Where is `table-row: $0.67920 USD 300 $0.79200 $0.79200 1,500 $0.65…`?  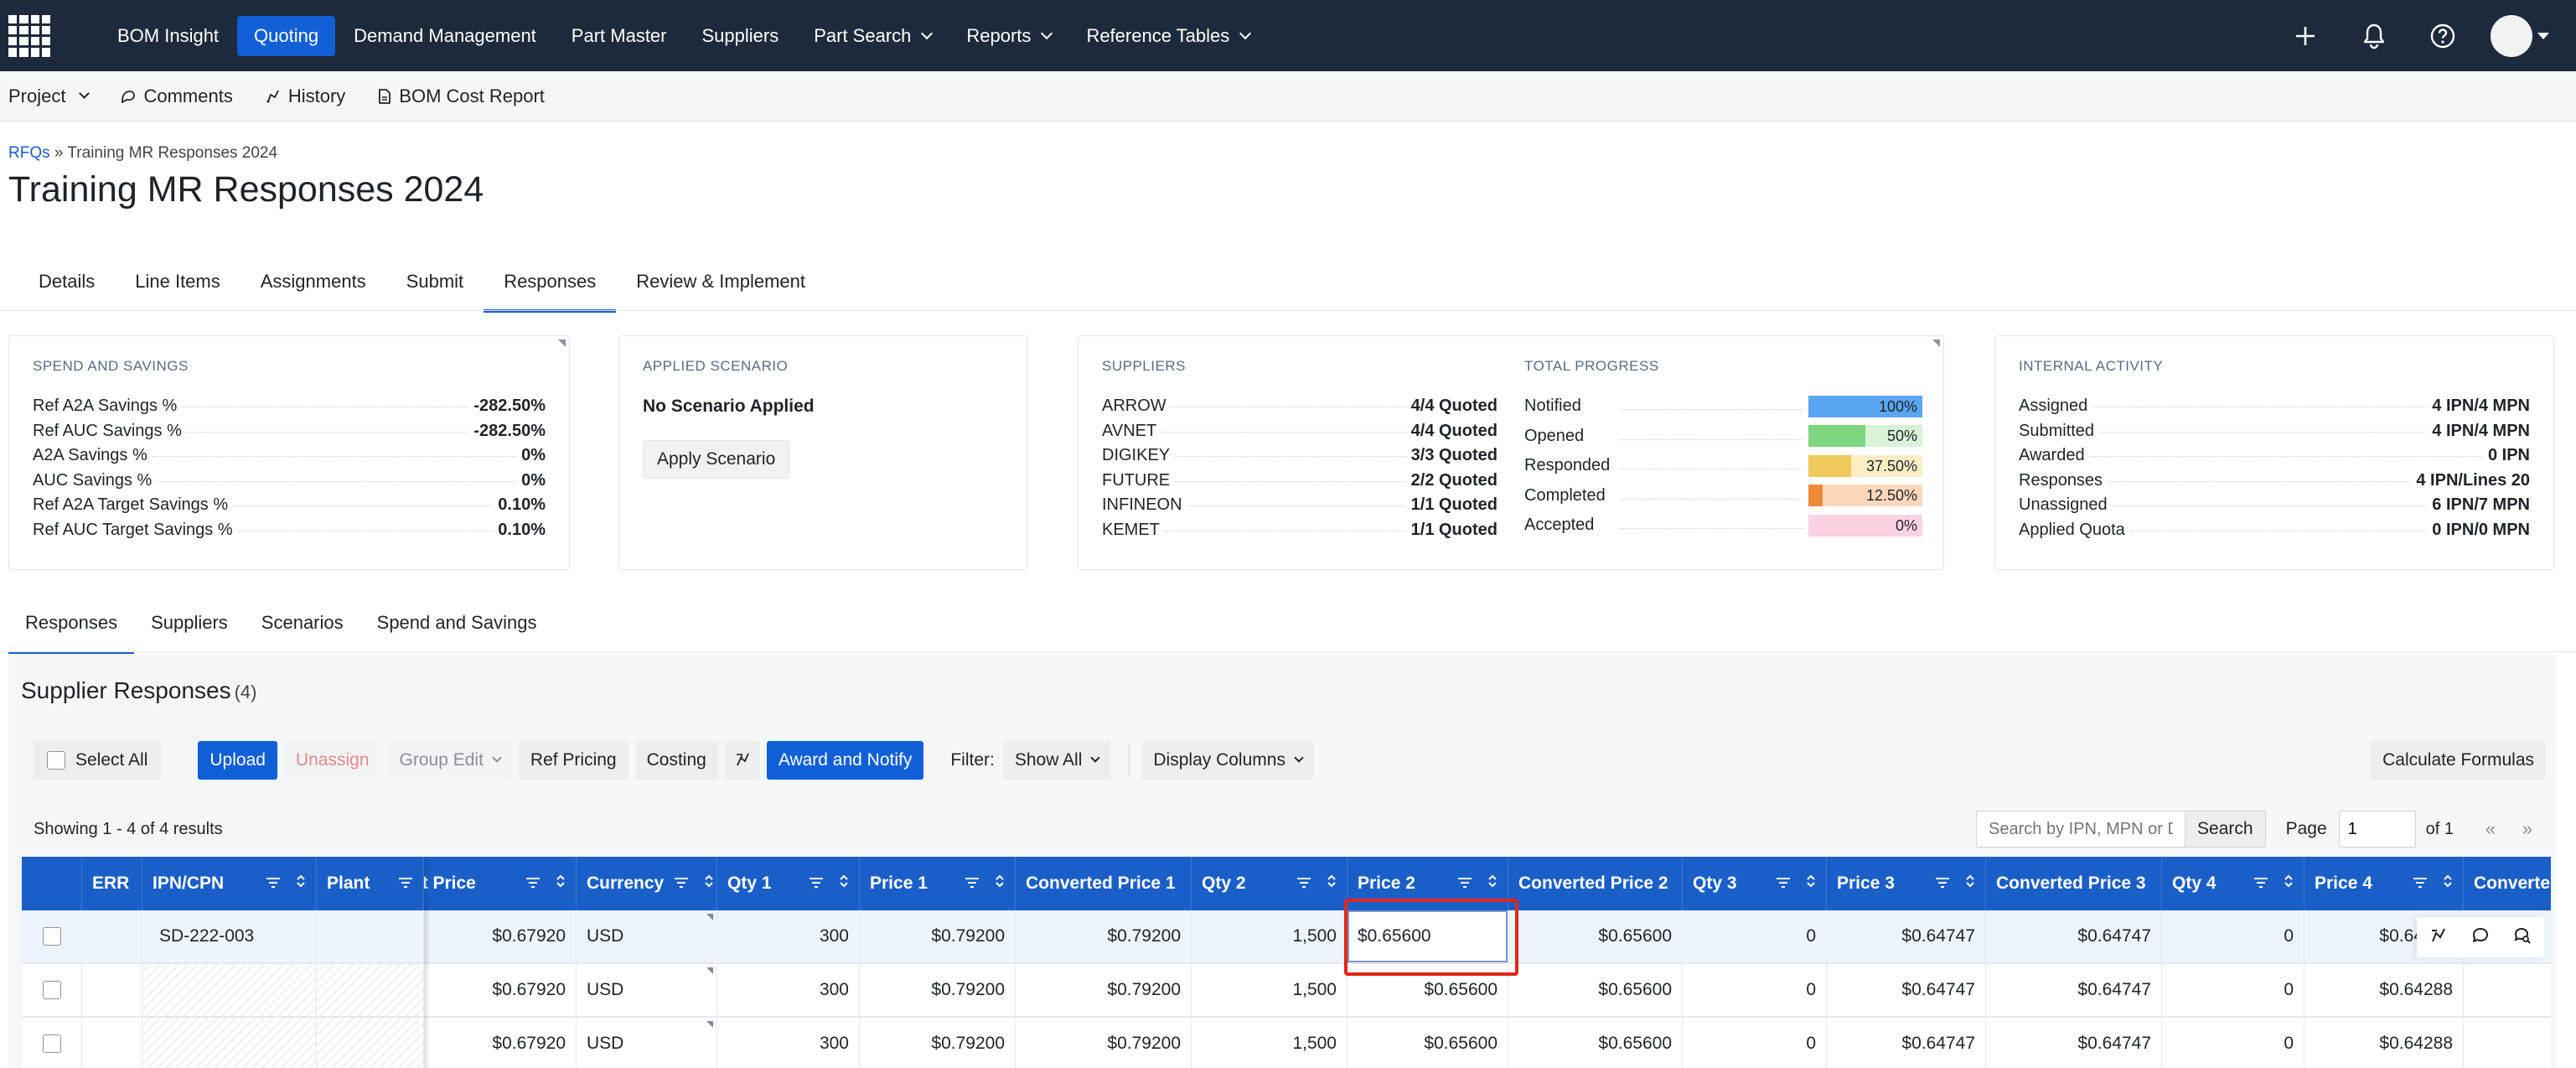 table-row: $0.67920 USD 300 $0.79200 $0.79200 1,500 $0.65… is located at coordinates (1286, 991).